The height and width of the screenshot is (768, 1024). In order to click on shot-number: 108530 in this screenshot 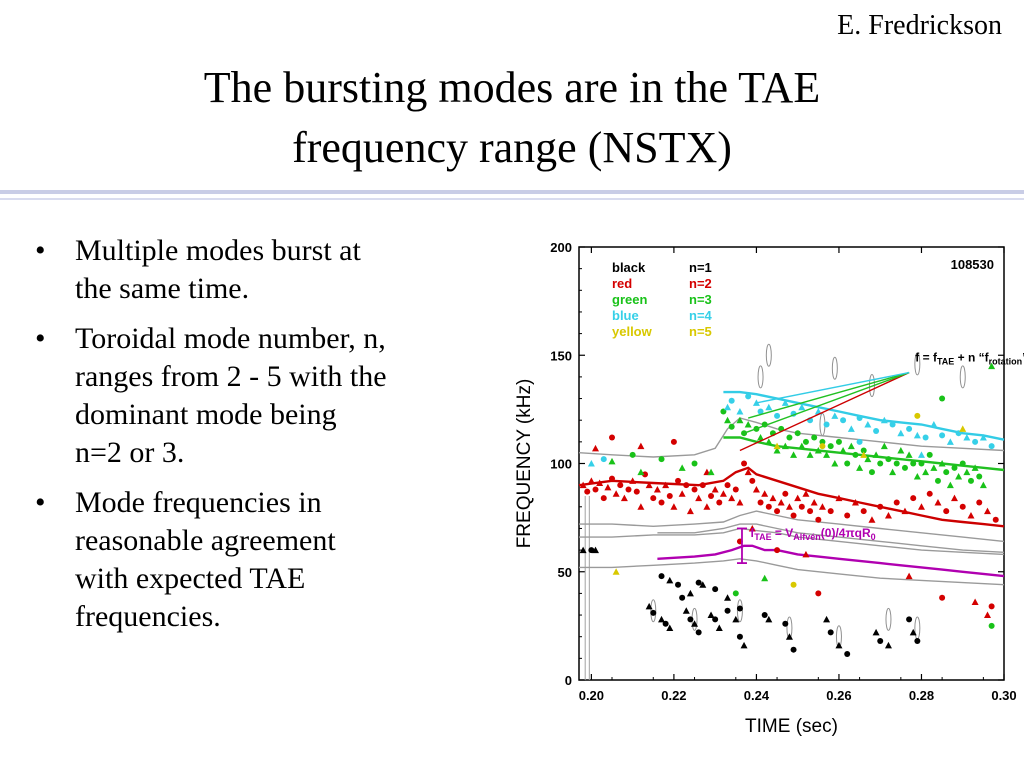, I will do `click(972, 264)`.